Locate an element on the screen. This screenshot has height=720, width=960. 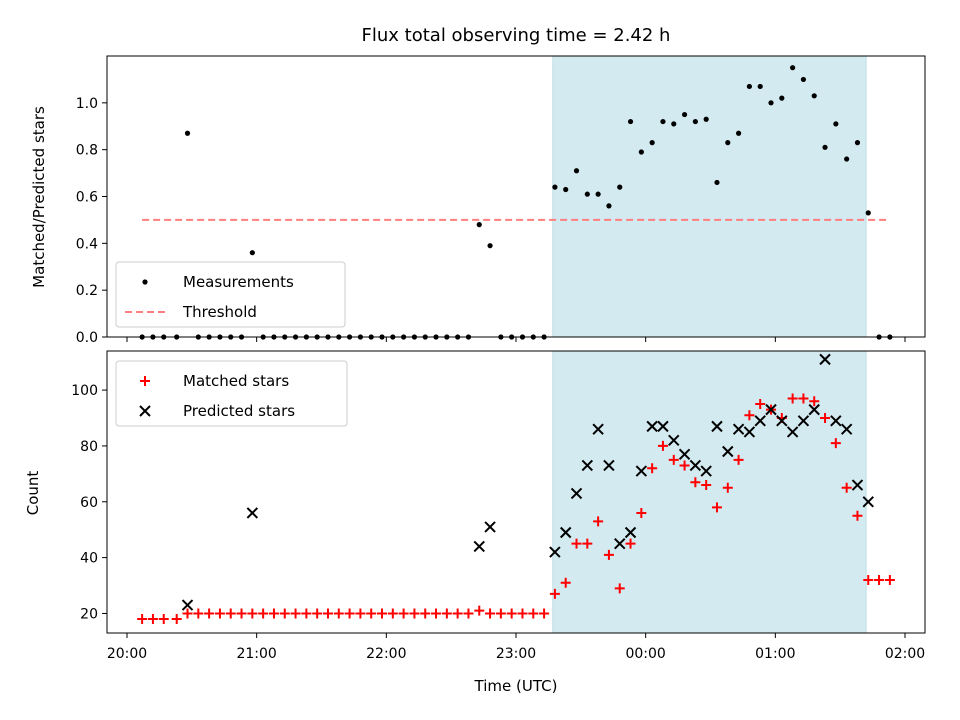
x-tick-label: 21:00 is located at coordinates (256, 654).